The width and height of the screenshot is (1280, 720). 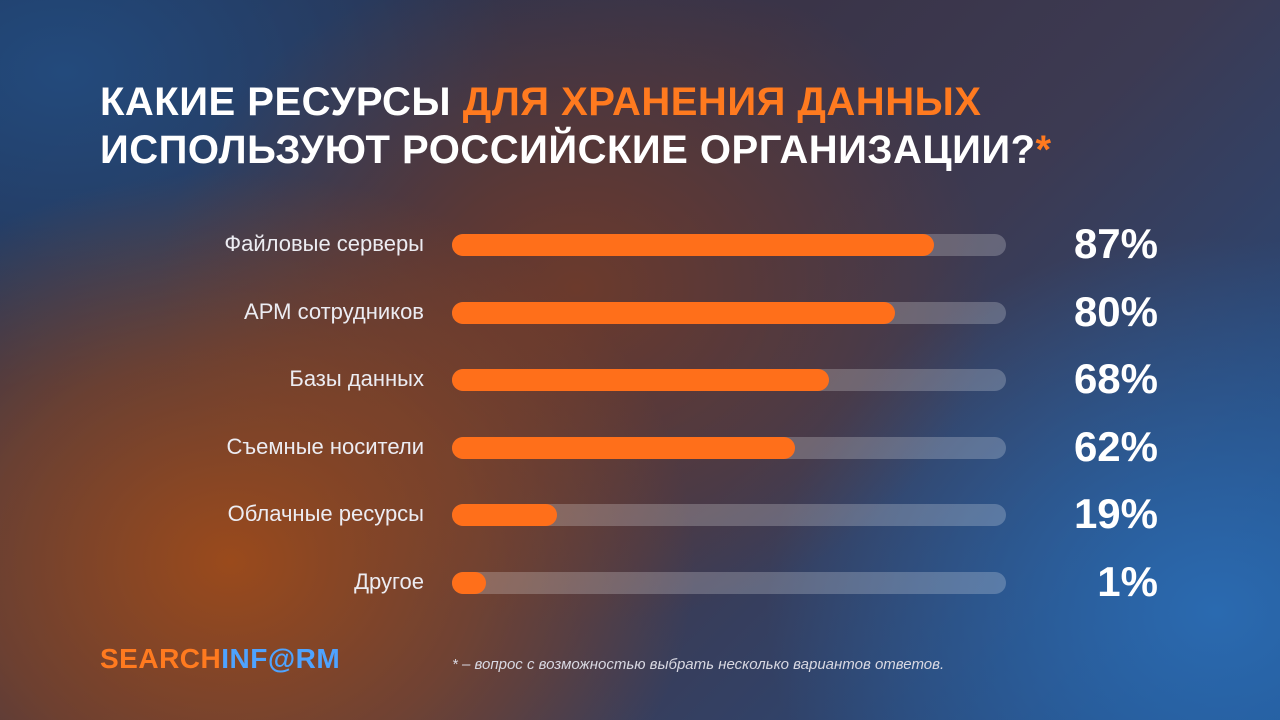 What do you see at coordinates (1115, 378) in the screenshot?
I see `bar-value-label: 68%` at bounding box center [1115, 378].